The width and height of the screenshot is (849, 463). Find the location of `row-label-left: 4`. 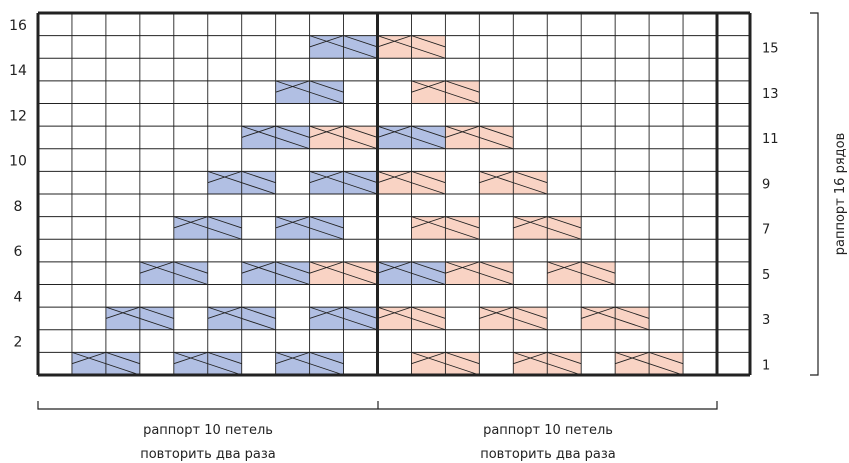

row-label-left: 4 is located at coordinates (18, 297).